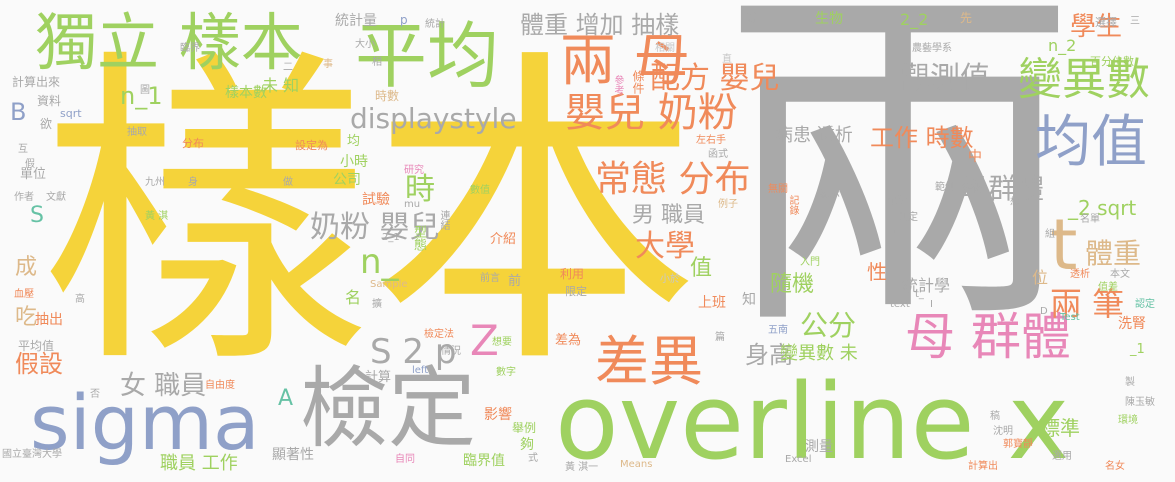 This screenshot has width=1175, height=482. Describe the element at coordinates (668, 215) in the screenshot. I see `word-nan-zhiyuan: 男 職員` at that location.